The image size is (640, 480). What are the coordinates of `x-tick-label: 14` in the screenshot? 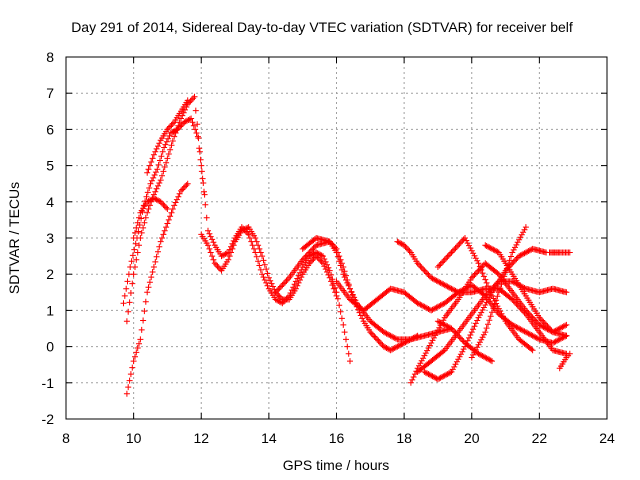 It's located at (269, 438).